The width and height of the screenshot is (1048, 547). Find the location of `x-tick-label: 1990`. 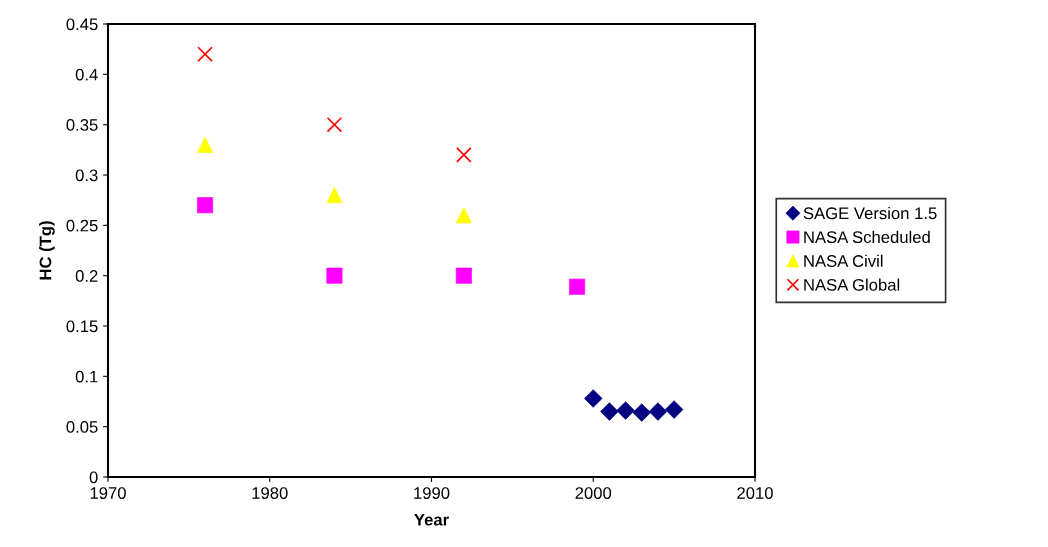

x-tick-label: 1990 is located at coordinates (432, 493).